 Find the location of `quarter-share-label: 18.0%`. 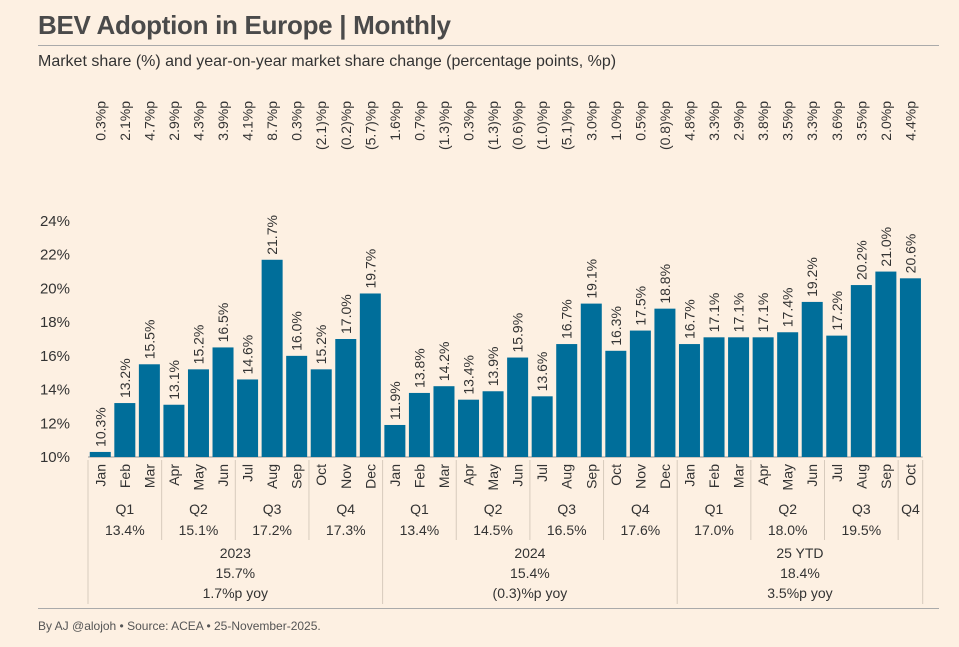

quarter-share-label: 18.0% is located at coordinates (788, 530).